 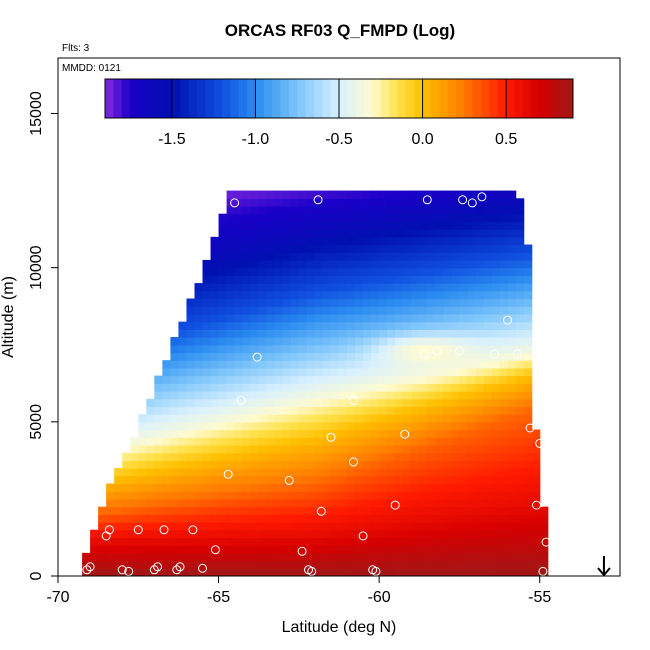 I want to click on sample-point, so click(x=463, y=200).